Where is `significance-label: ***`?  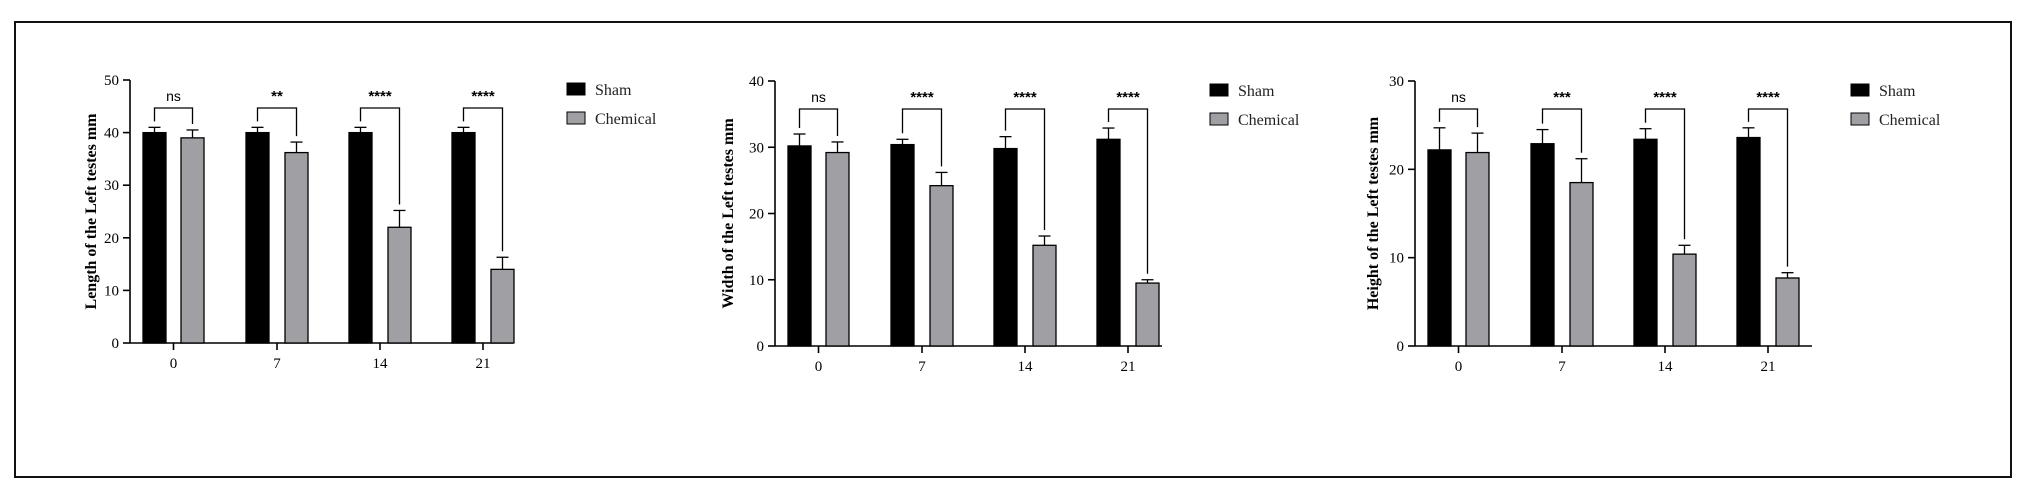 significance-label: *** is located at coordinates (1562, 97).